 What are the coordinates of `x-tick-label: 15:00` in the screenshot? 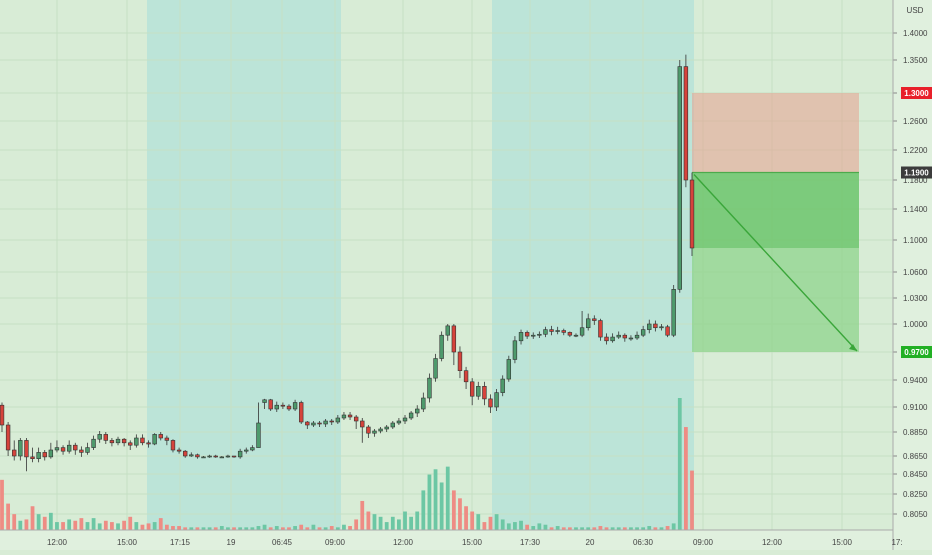 It's located at (472, 542).